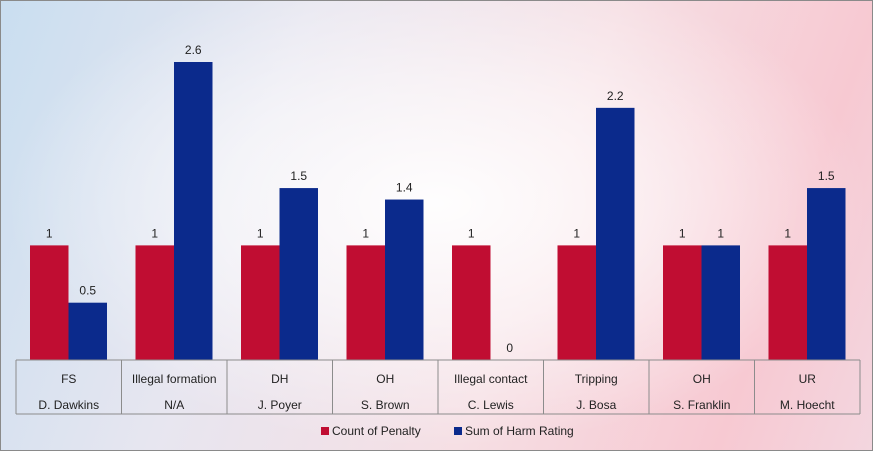 The width and height of the screenshot is (873, 451). I want to click on category-sublabel-0: D. Dawkins, so click(68, 405).